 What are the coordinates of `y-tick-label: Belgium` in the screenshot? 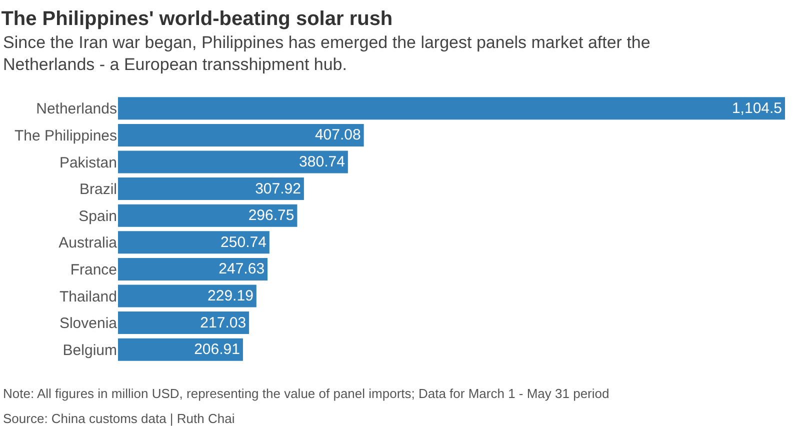 It's located at (89, 350).